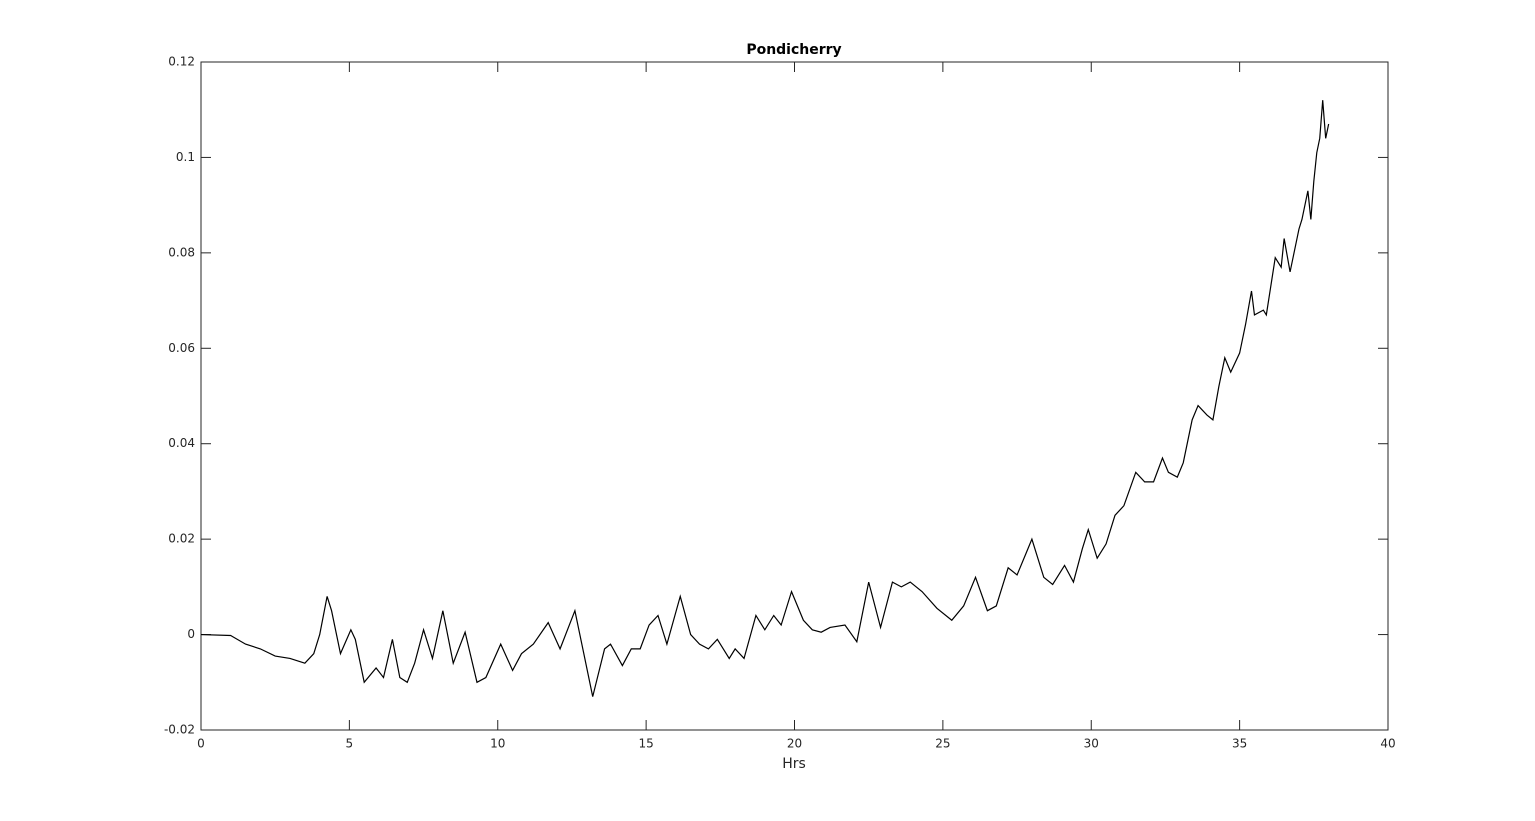 This screenshot has width=1535, height=821. What do you see at coordinates (645, 744) in the screenshot?
I see `x-tick-label: 15` at bounding box center [645, 744].